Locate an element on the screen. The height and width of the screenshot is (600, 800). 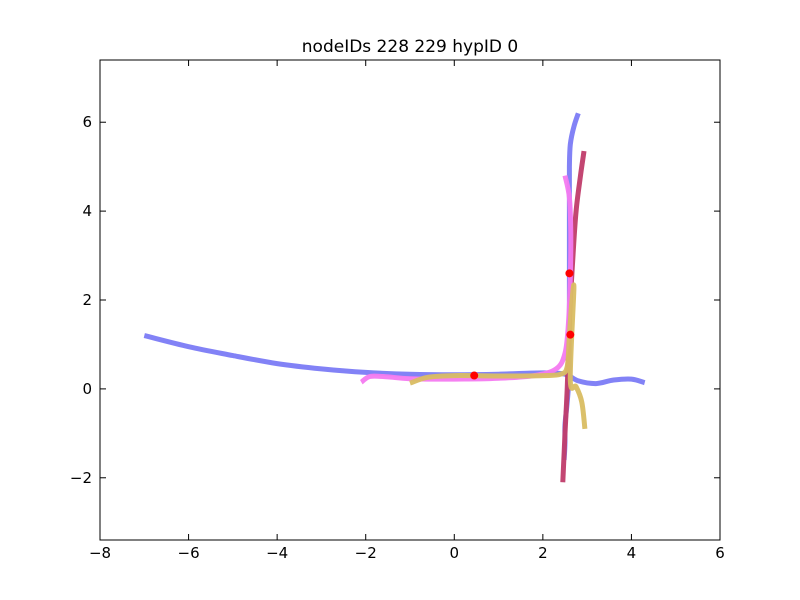
series-line-magenta-curve is located at coordinates (466, 280).